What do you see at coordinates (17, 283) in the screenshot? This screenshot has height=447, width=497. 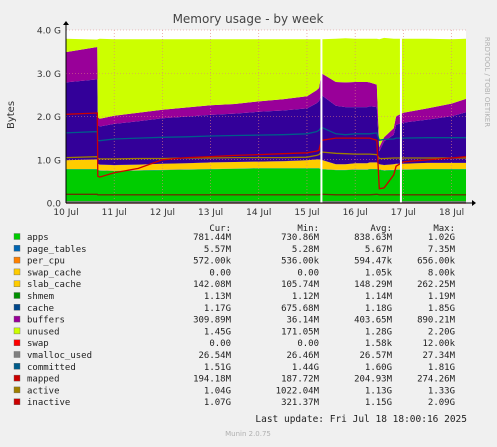 I see `legend-swatch-slab-cache` at bounding box center [17, 283].